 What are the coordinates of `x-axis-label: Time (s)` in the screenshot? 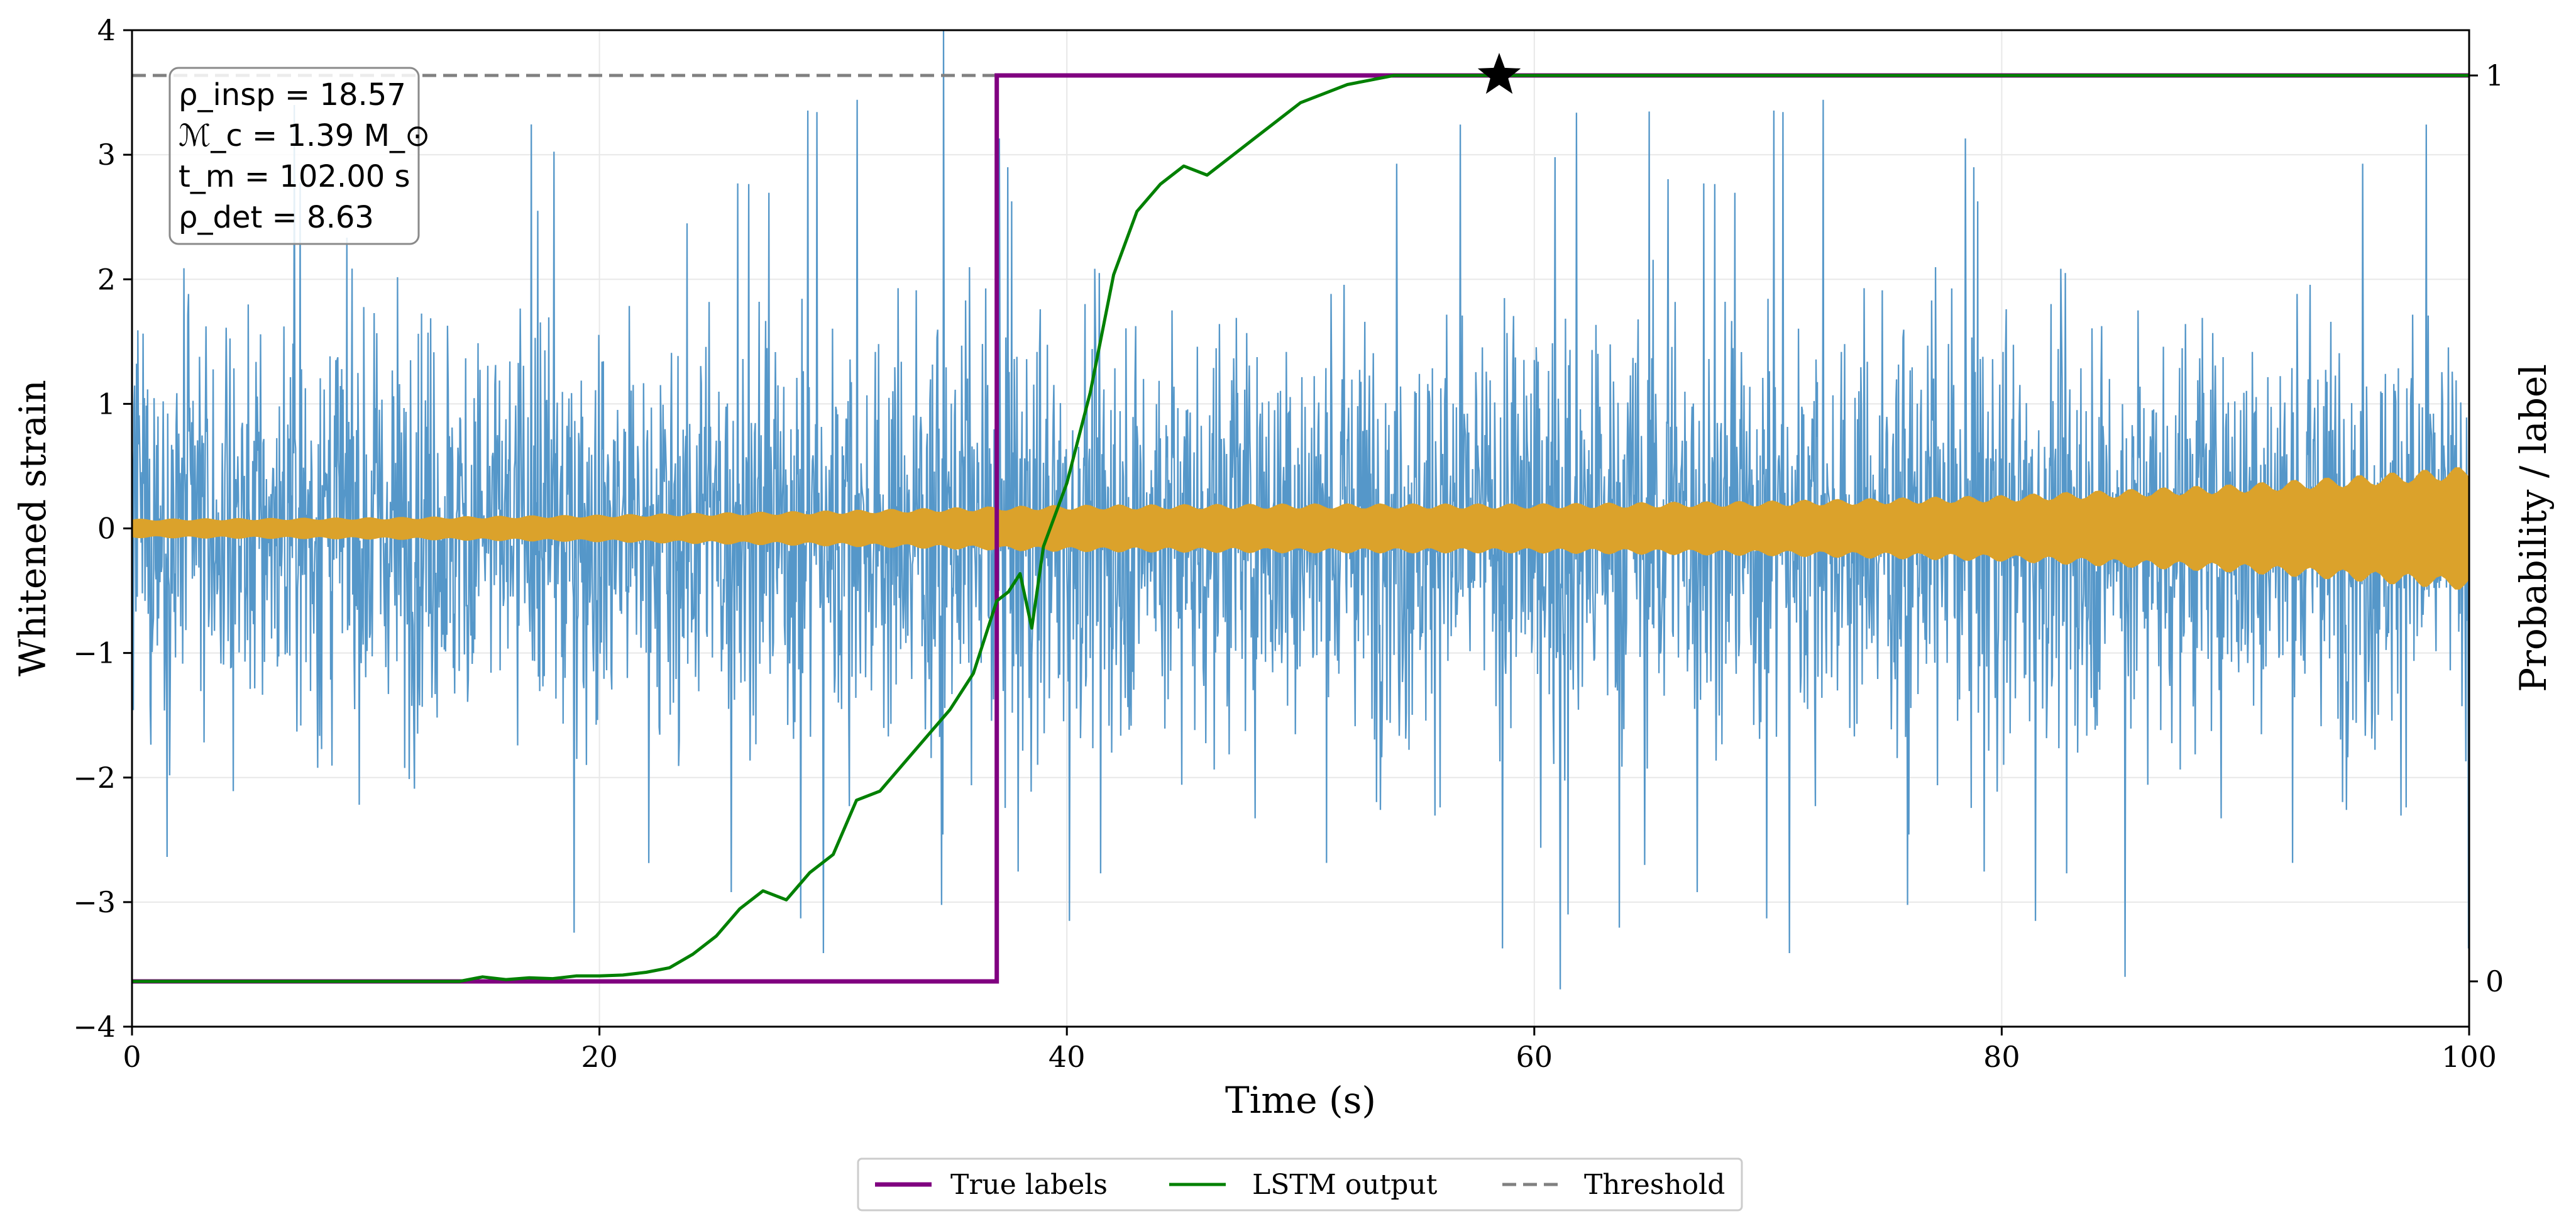 It's located at (1301, 1101).